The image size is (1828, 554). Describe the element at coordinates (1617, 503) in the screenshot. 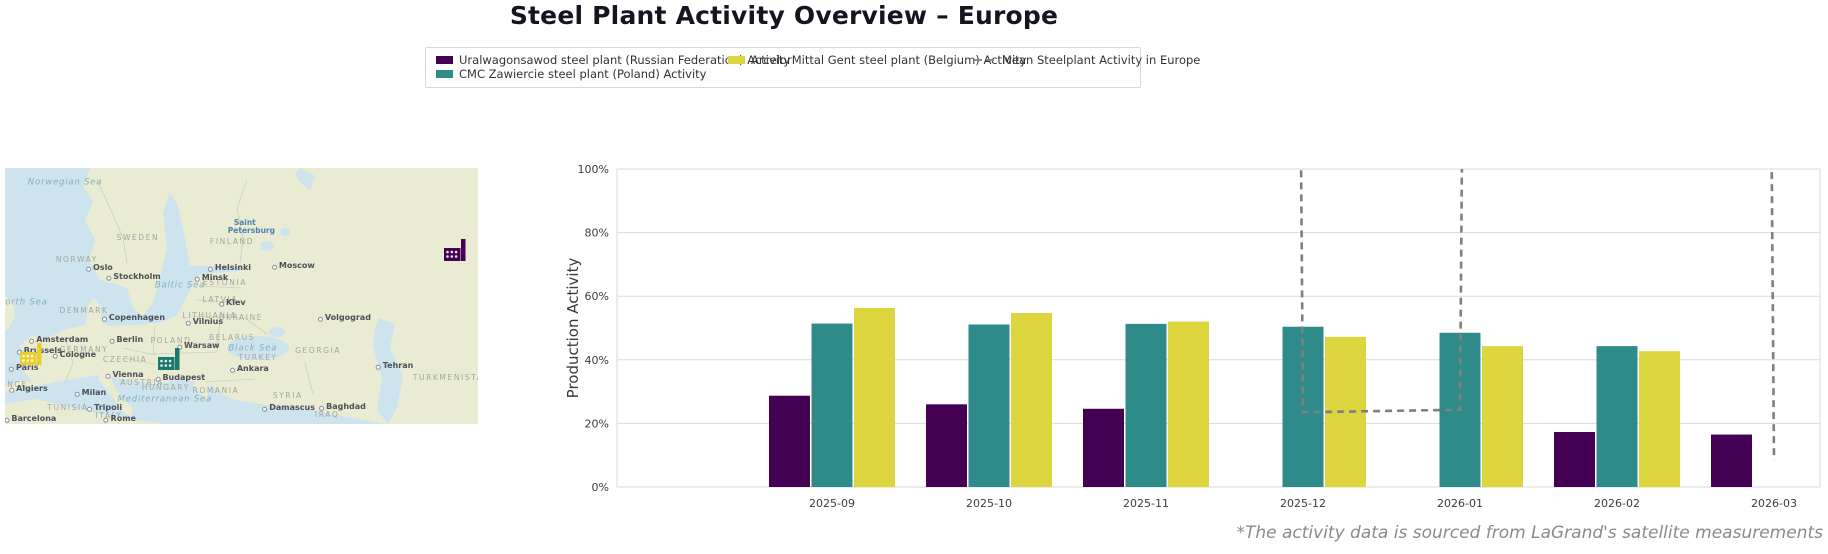

I see `x-tick-label-2026-02: 2026-02` at that location.